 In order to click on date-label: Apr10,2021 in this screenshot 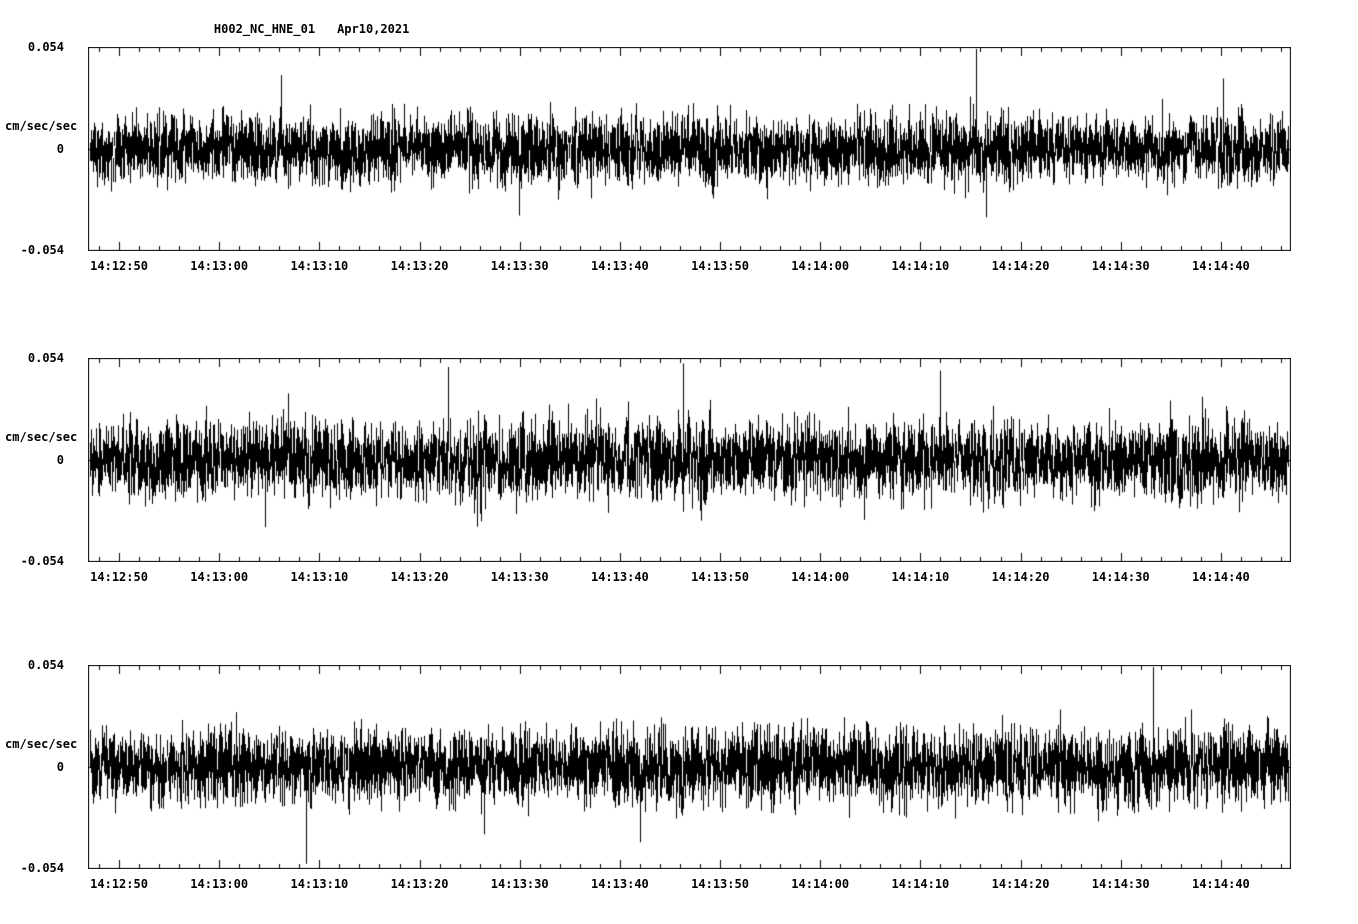, I will do `click(373, 29)`.